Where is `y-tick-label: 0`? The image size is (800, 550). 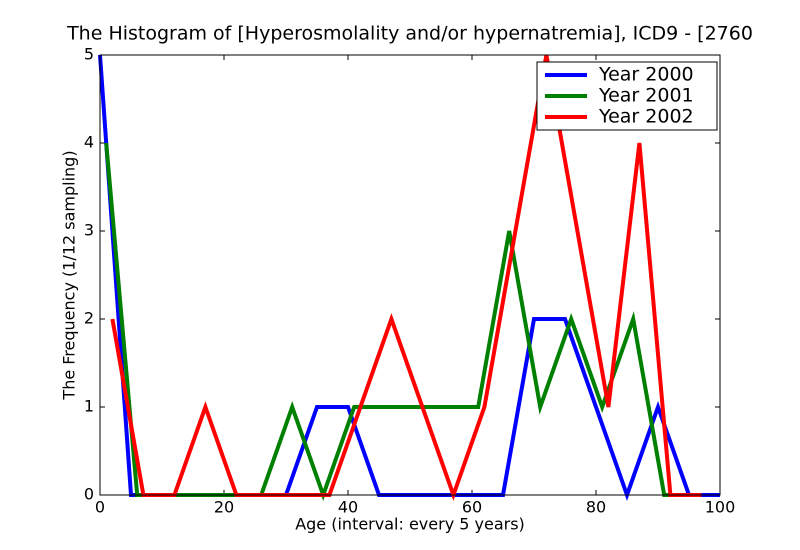
y-tick-label: 0 is located at coordinates (89, 494).